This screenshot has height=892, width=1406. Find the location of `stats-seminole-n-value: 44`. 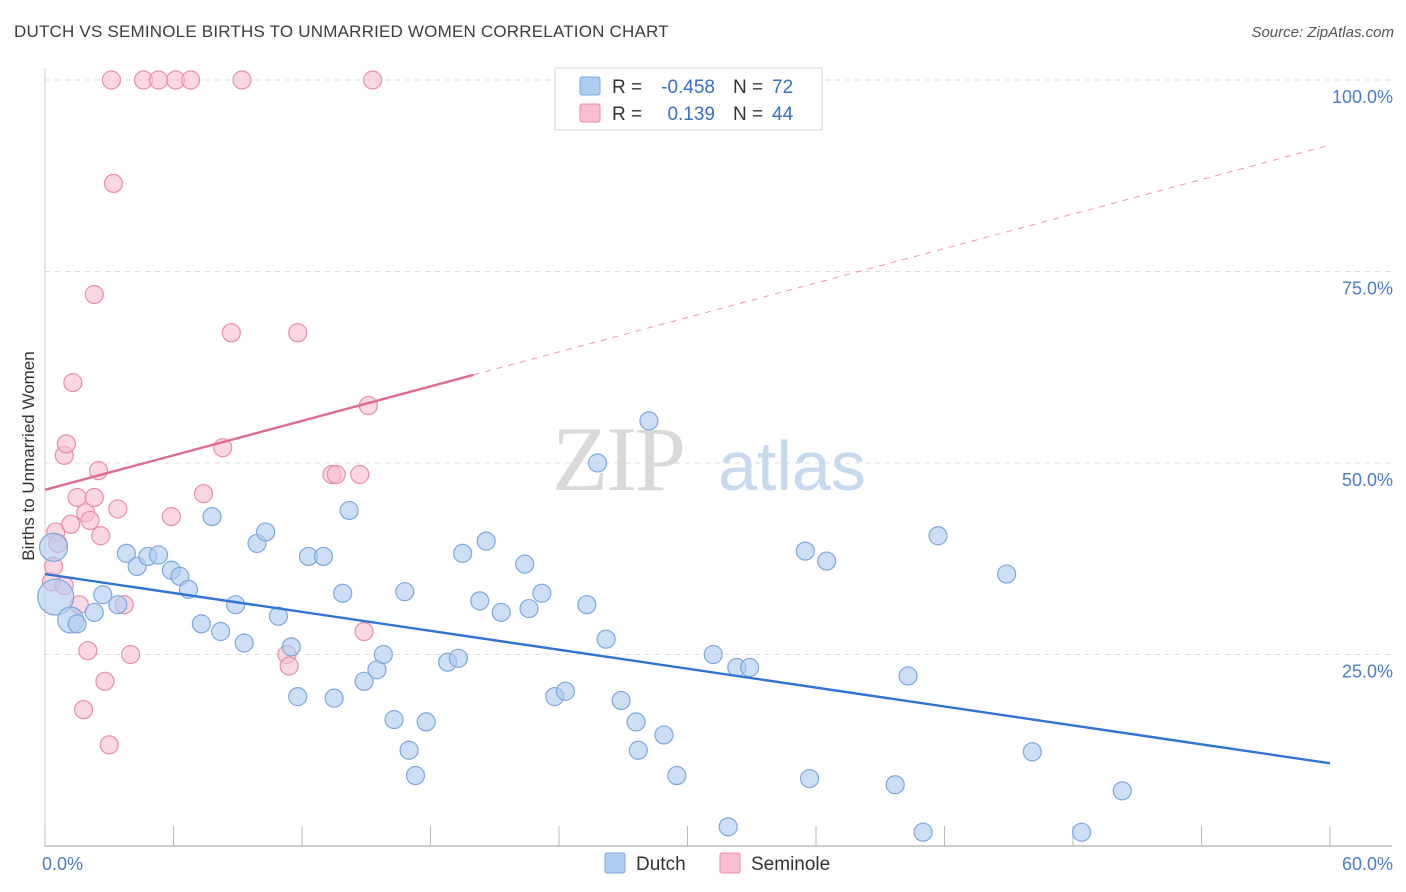

stats-seminole-n-value: 44 is located at coordinates (783, 114).